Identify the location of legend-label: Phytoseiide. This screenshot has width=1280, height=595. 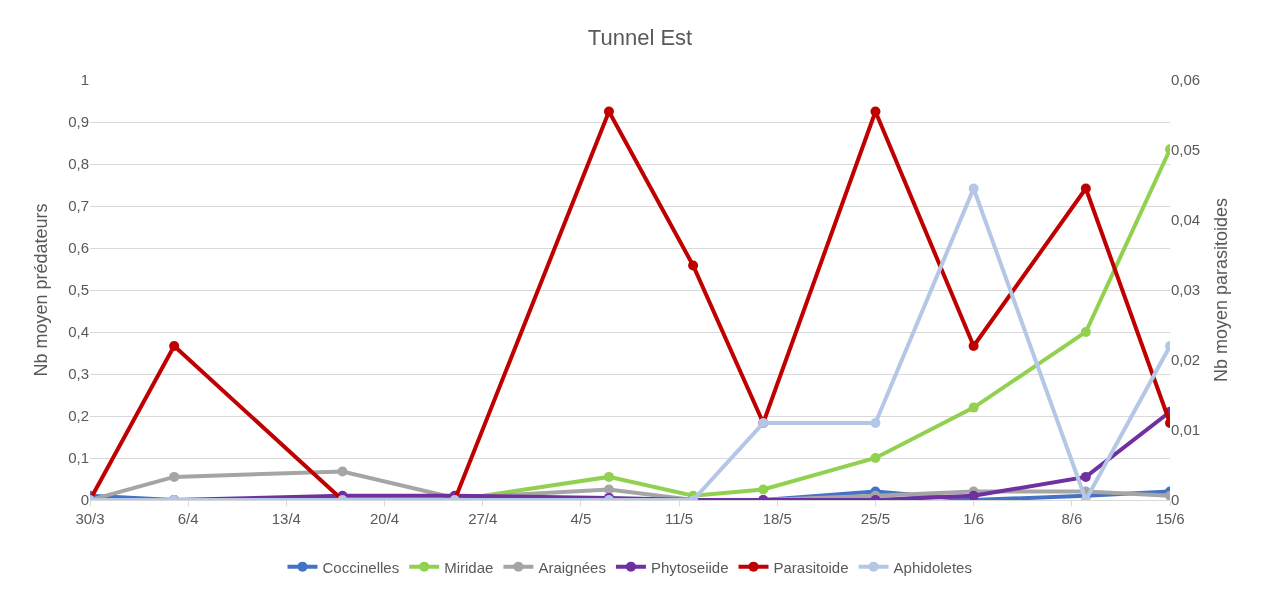
(689, 567).